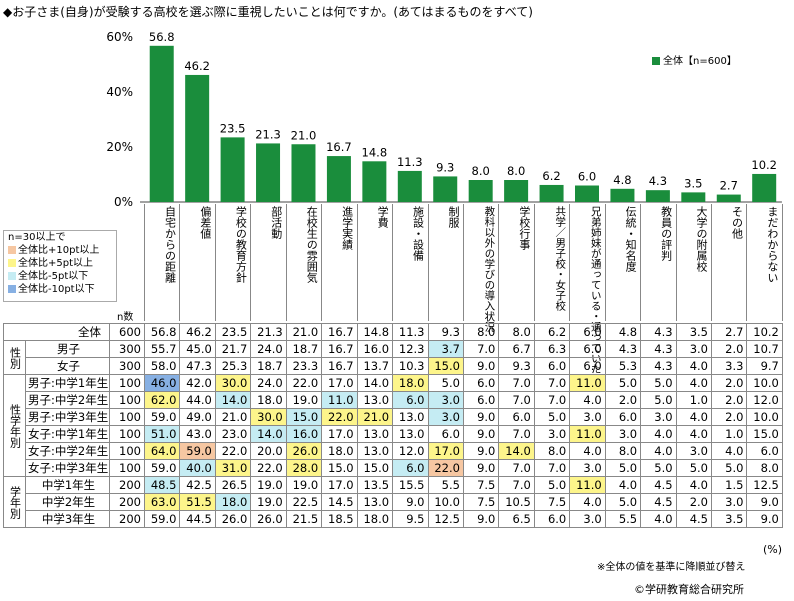 This screenshot has height=601, width=794. I want to click on table-cell: 17.0, so click(339, 434).